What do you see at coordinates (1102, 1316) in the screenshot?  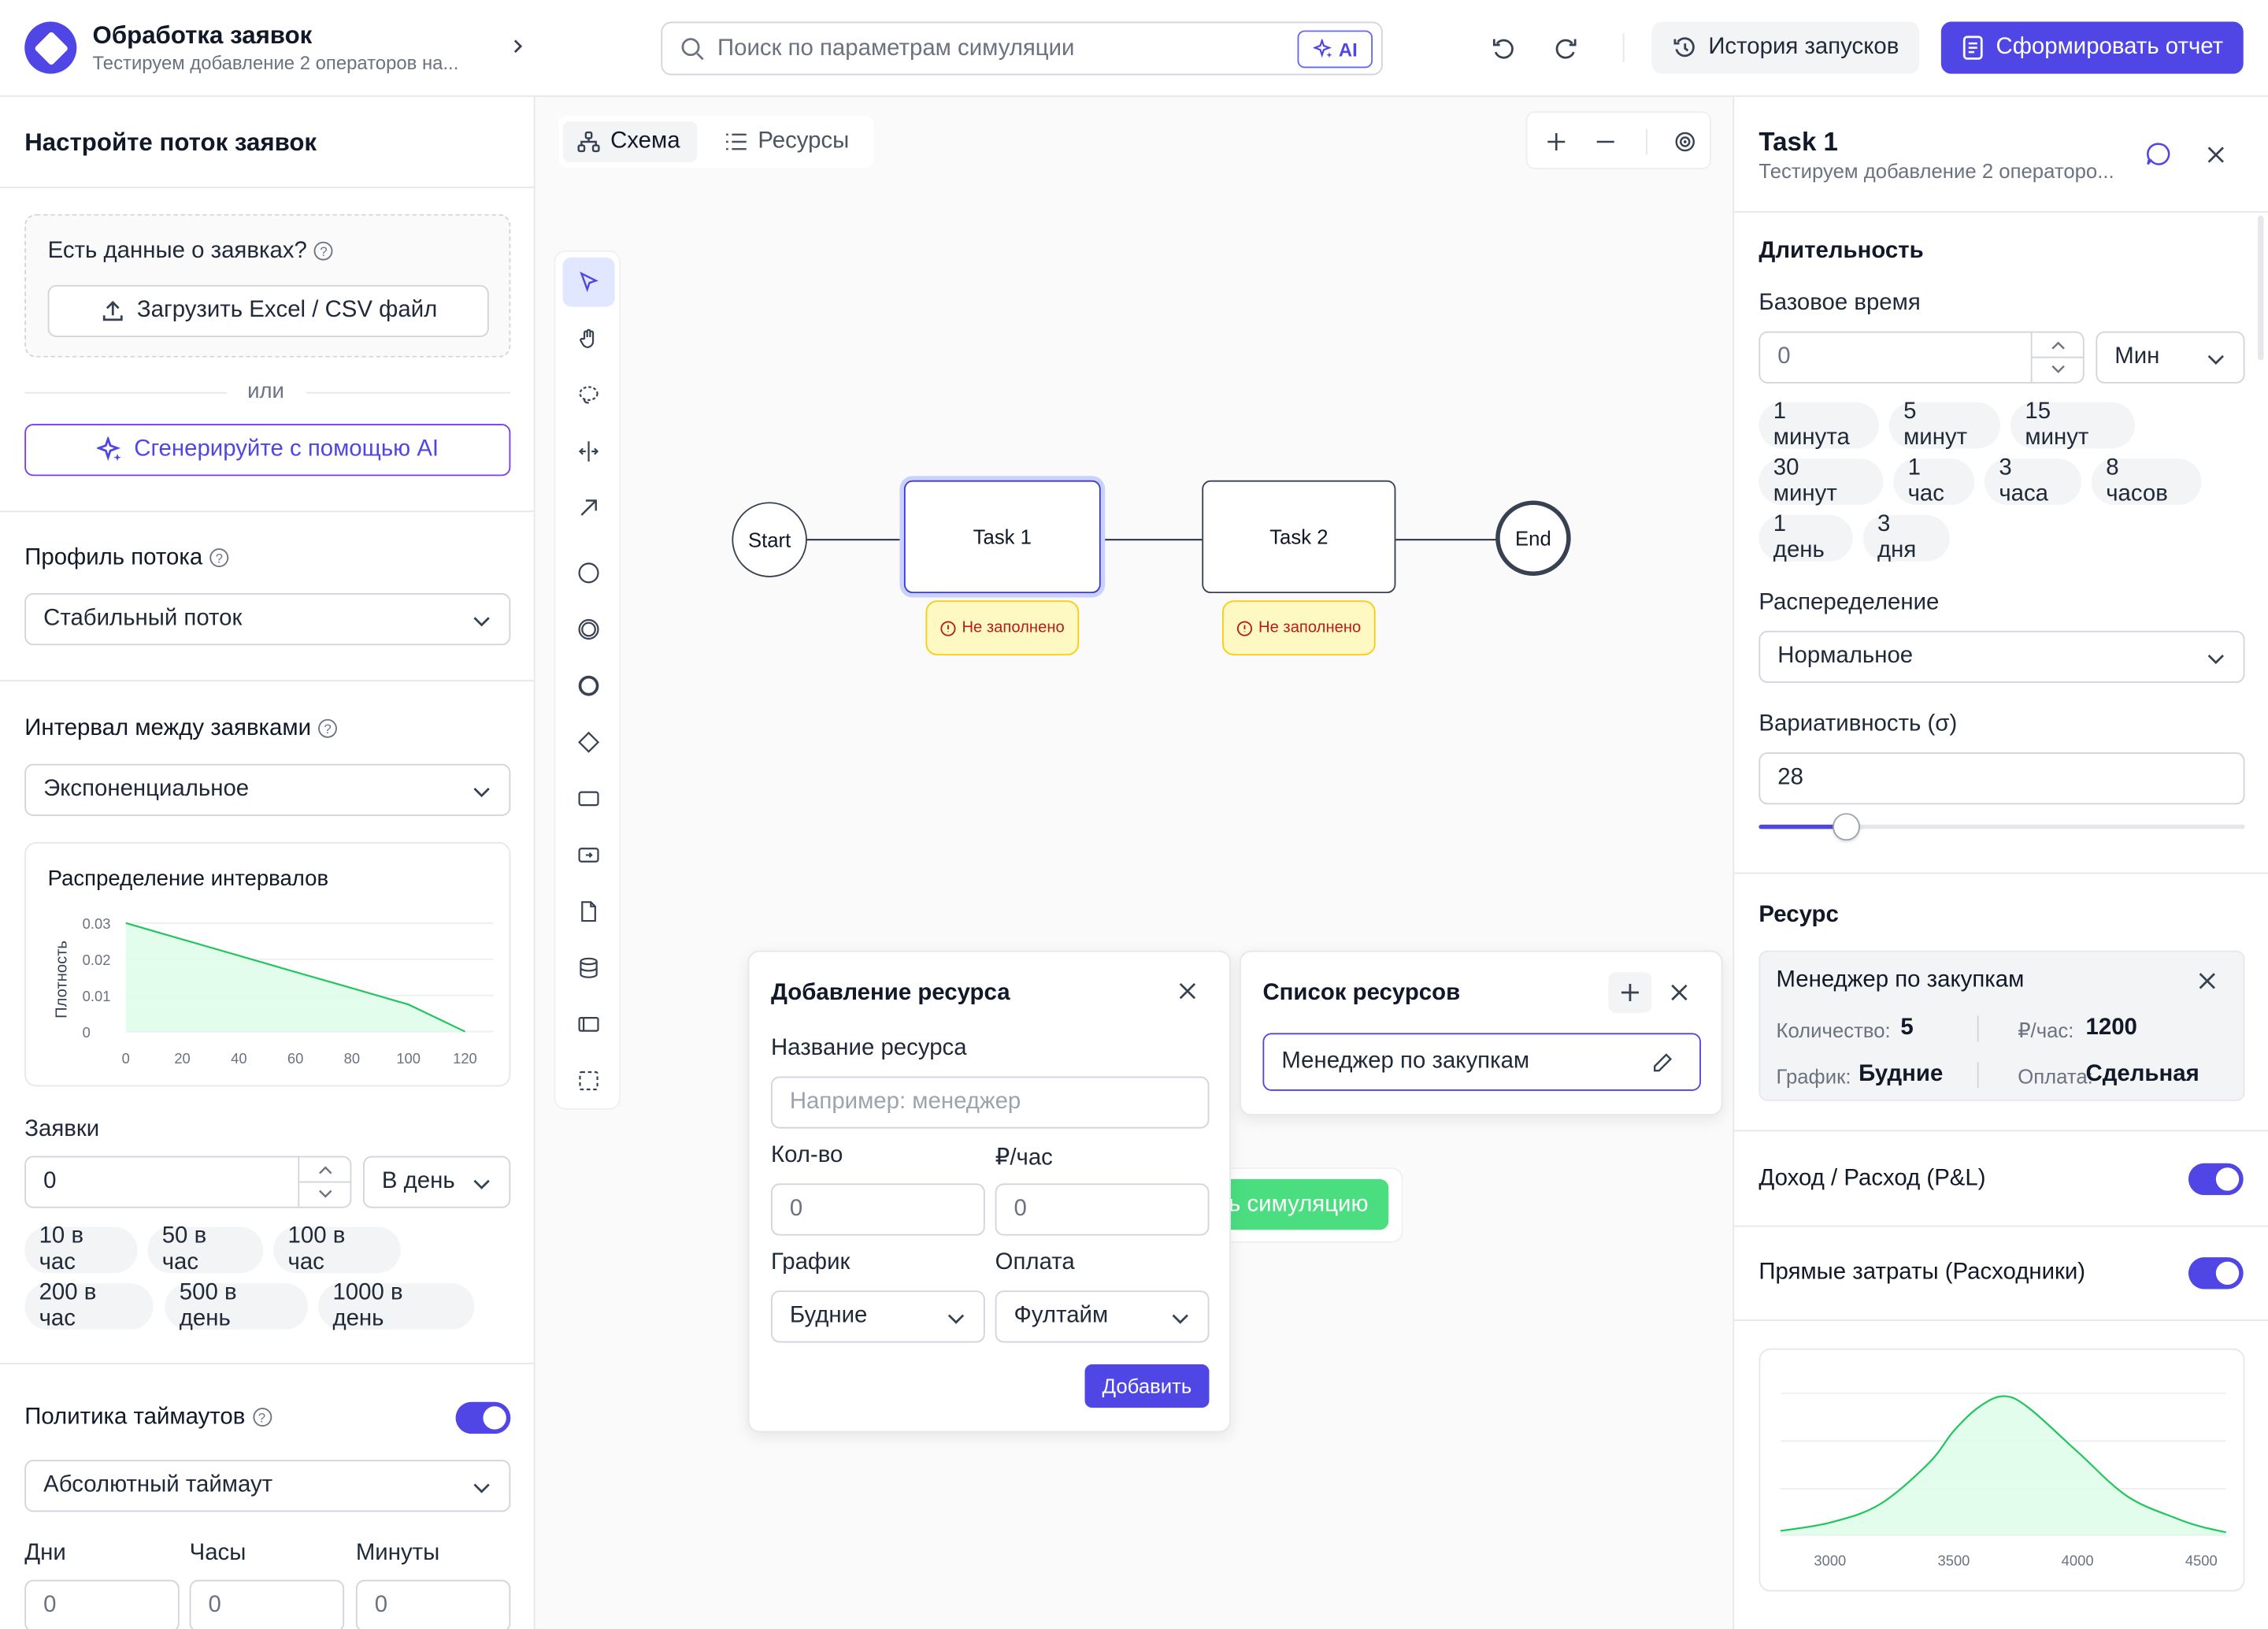 I see `payment-select: Фултайм` at bounding box center [1102, 1316].